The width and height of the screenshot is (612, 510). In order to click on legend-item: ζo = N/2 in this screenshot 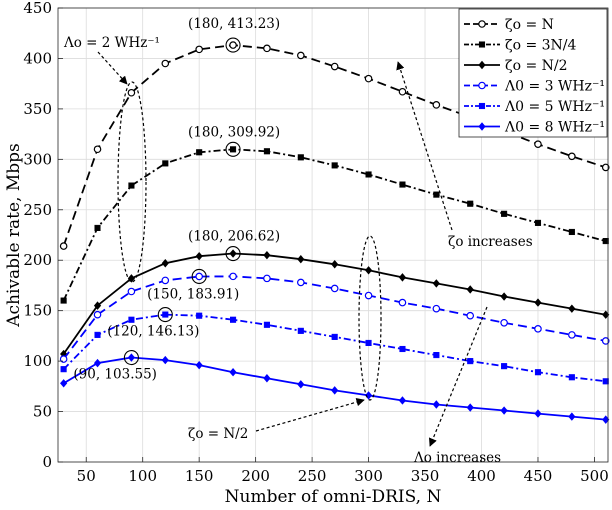, I will do `click(516, 66)`.